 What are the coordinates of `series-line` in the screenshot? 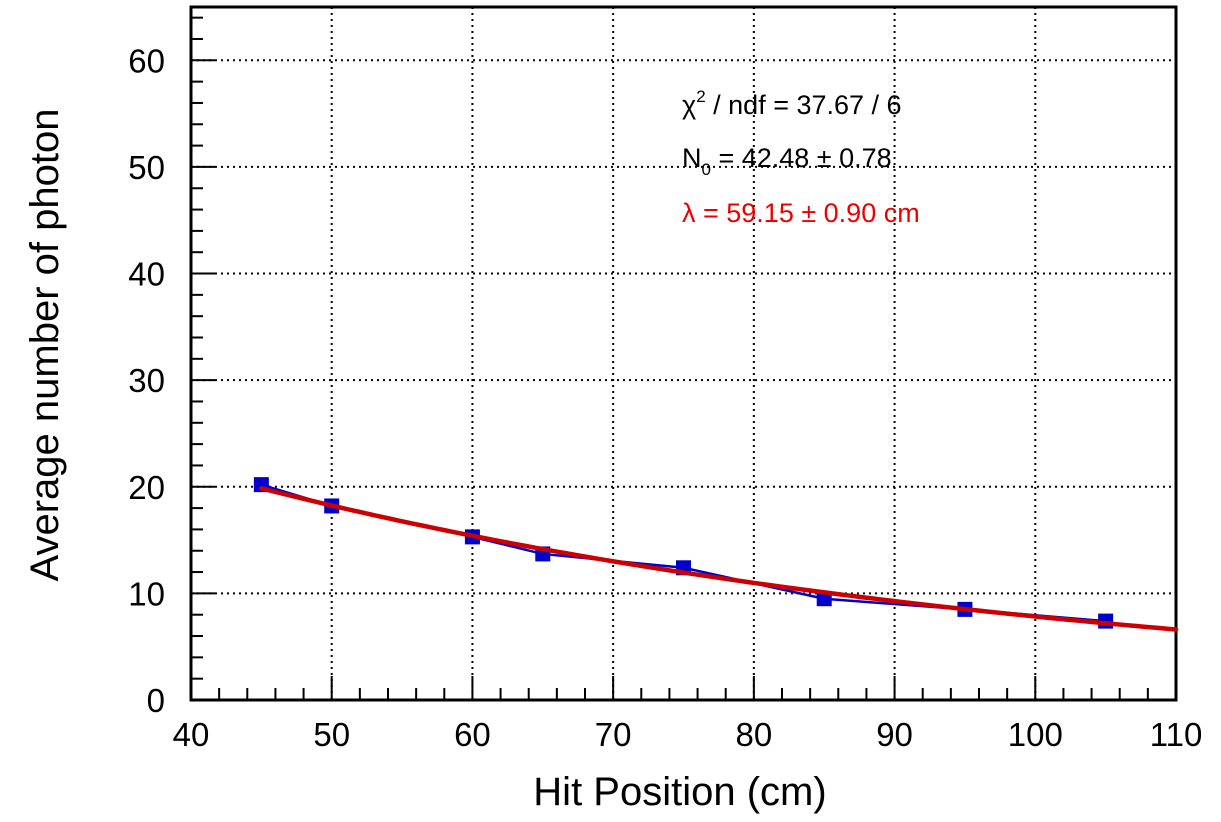 It's located at (683, 553).